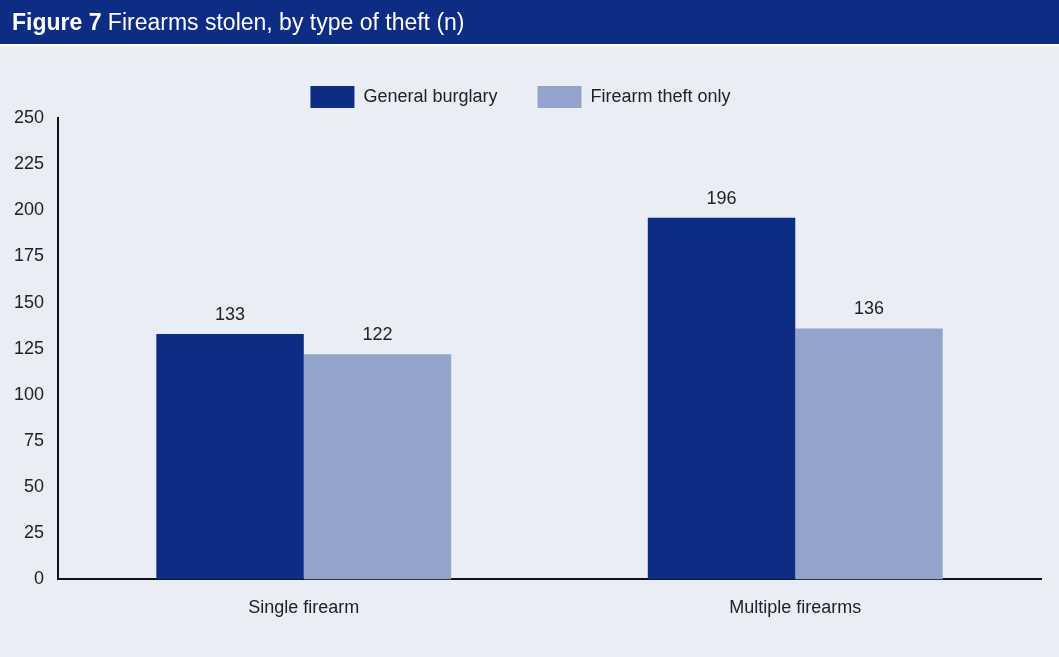 Image resolution: width=1059 pixels, height=657 pixels. I want to click on data-label: 122, so click(377, 334).